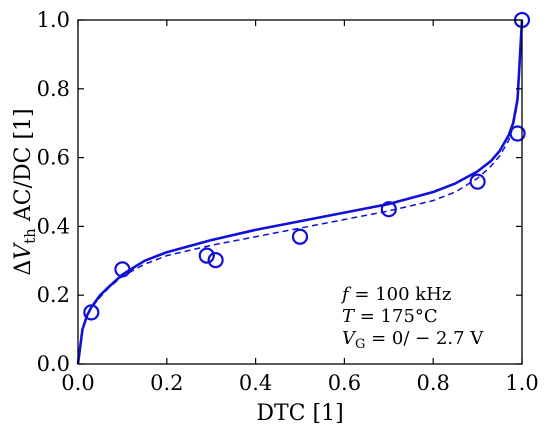 Image resolution: width=548 pixels, height=438 pixels. What do you see at coordinates (23, 168) in the screenshot?
I see `y-axis-label-suffix: AC/DC [1]` at bounding box center [23, 168].